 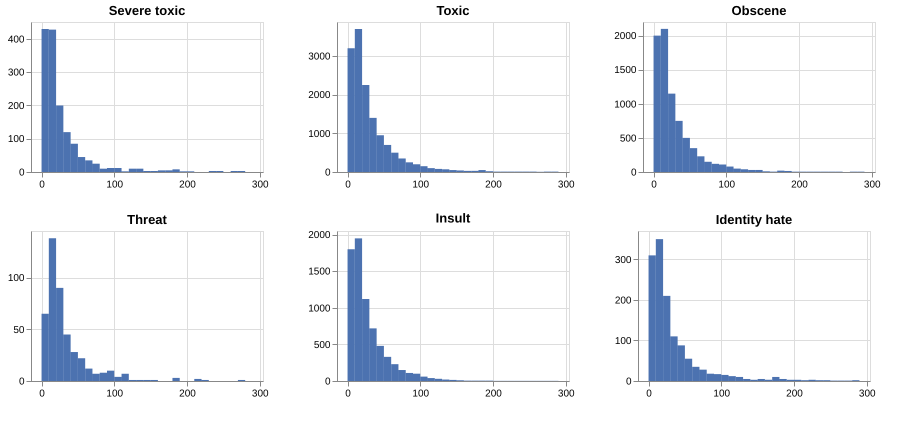 What do you see at coordinates (147, 219) in the screenshot?
I see `chart-title: Threat` at bounding box center [147, 219].